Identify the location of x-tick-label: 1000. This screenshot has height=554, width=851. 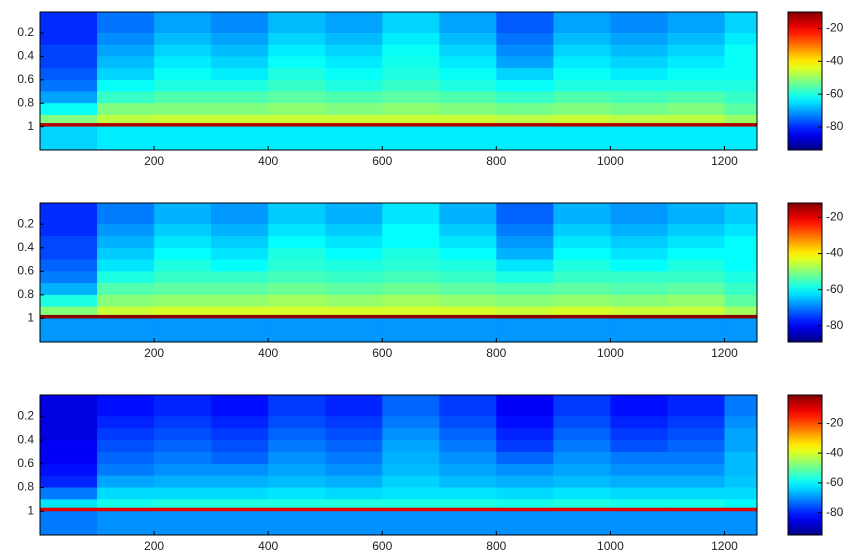
(610, 353).